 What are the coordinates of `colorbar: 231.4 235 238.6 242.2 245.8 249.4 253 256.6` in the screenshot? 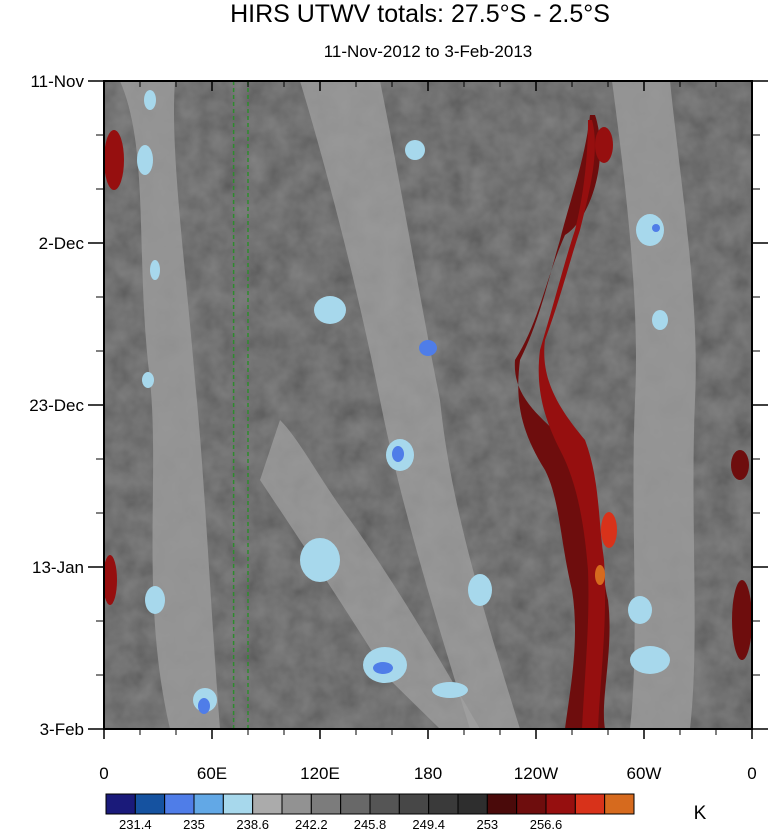 It's located at (370, 811).